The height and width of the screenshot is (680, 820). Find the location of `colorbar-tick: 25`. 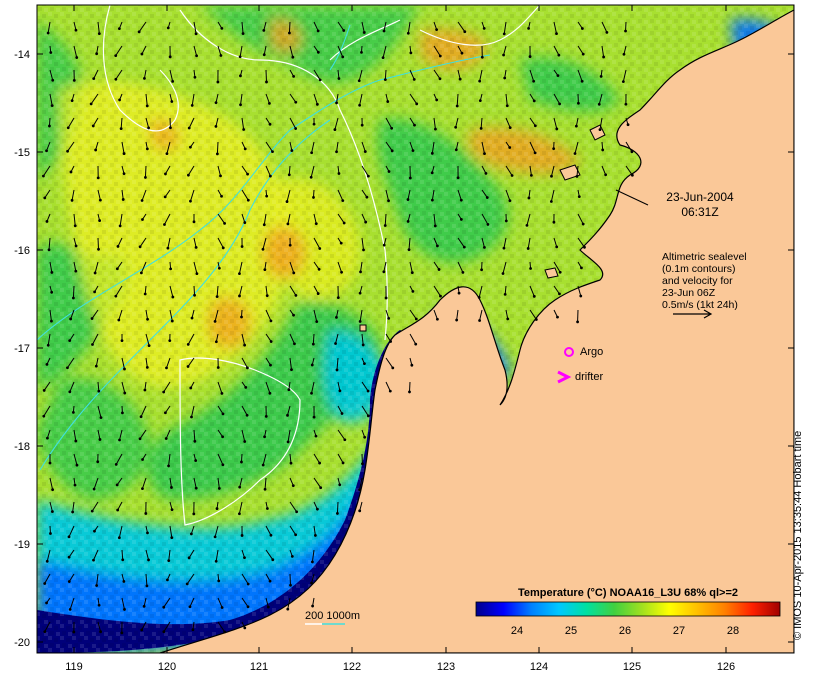

colorbar-tick: 25 is located at coordinates (571, 631).